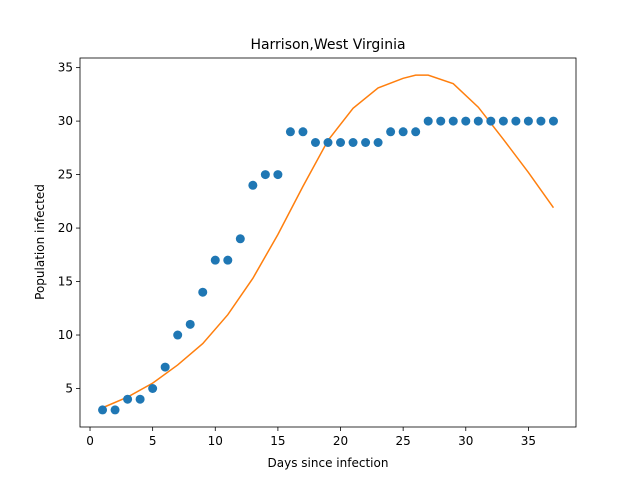 The width and height of the screenshot is (640, 480). I want to click on x-tick-label: 25, so click(403, 441).